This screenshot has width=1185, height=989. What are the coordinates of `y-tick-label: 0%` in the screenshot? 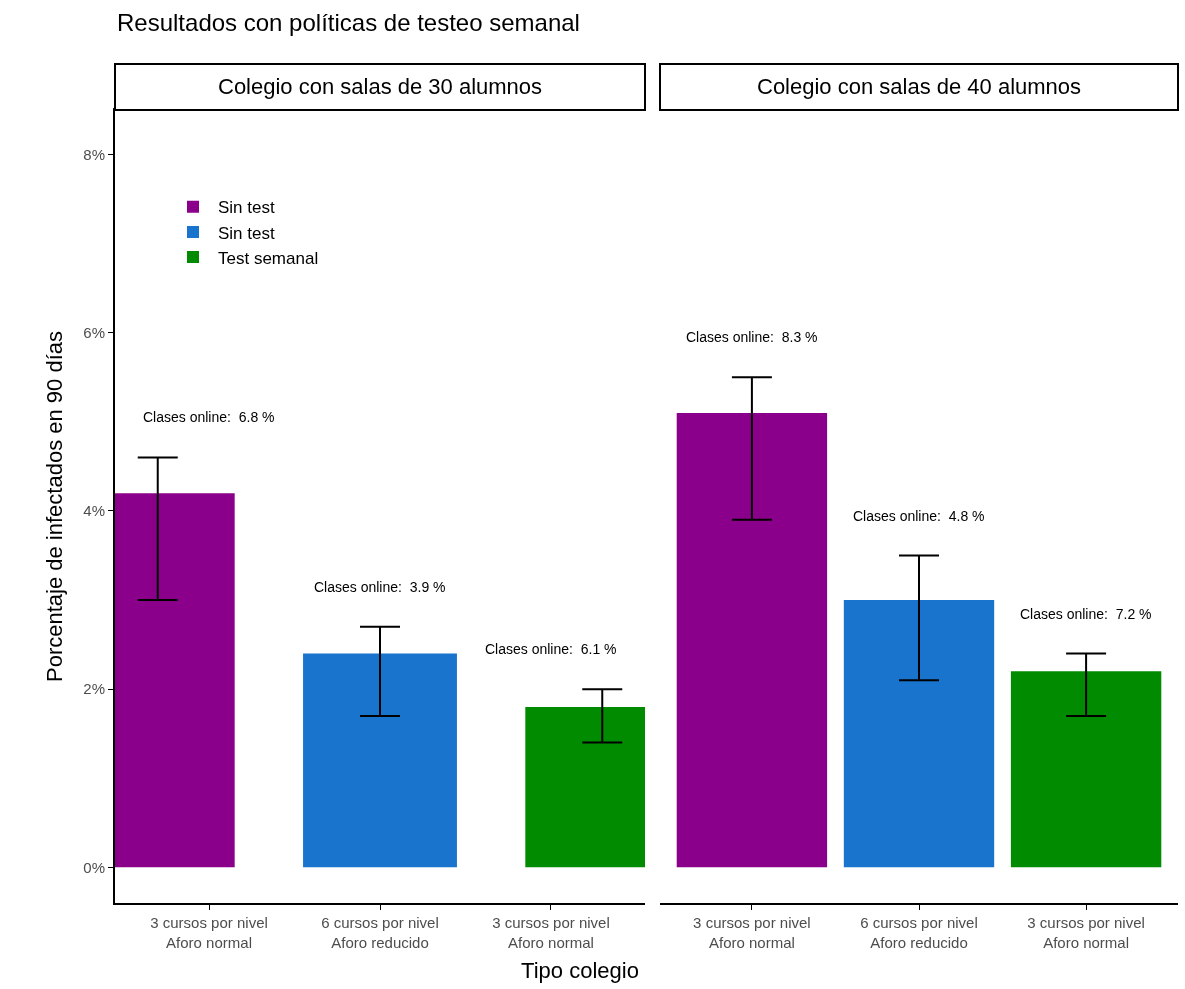 It's located at (94, 867).